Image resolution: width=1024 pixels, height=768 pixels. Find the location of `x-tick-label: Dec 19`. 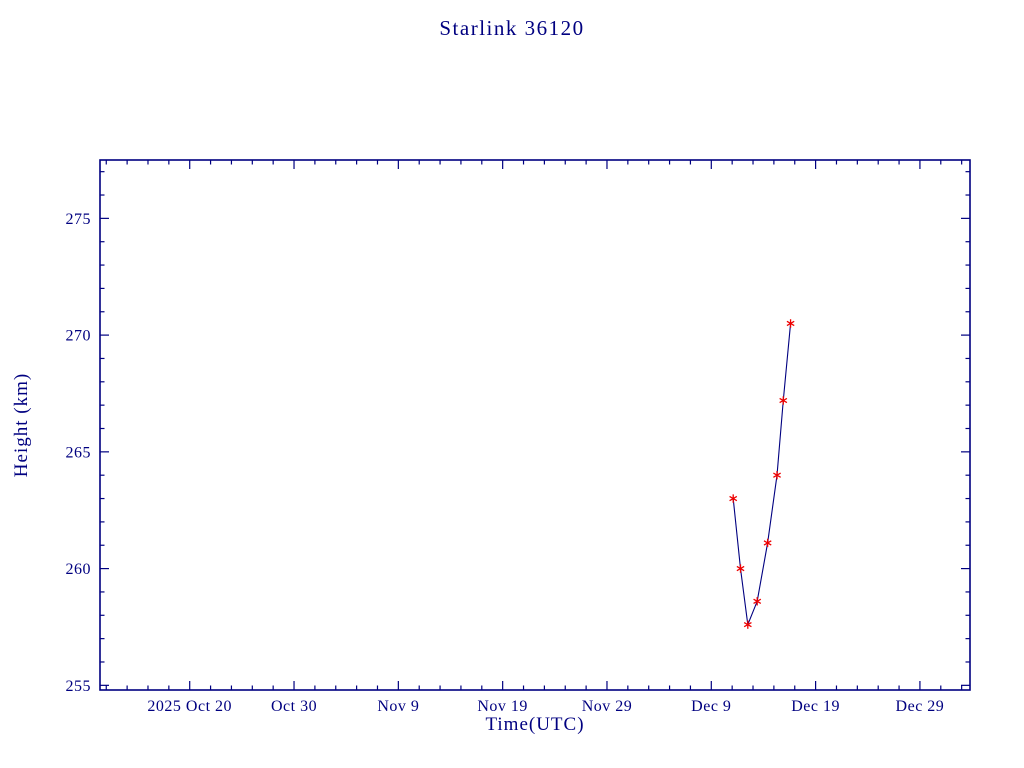

x-tick-label: Dec 19 is located at coordinates (815, 706).